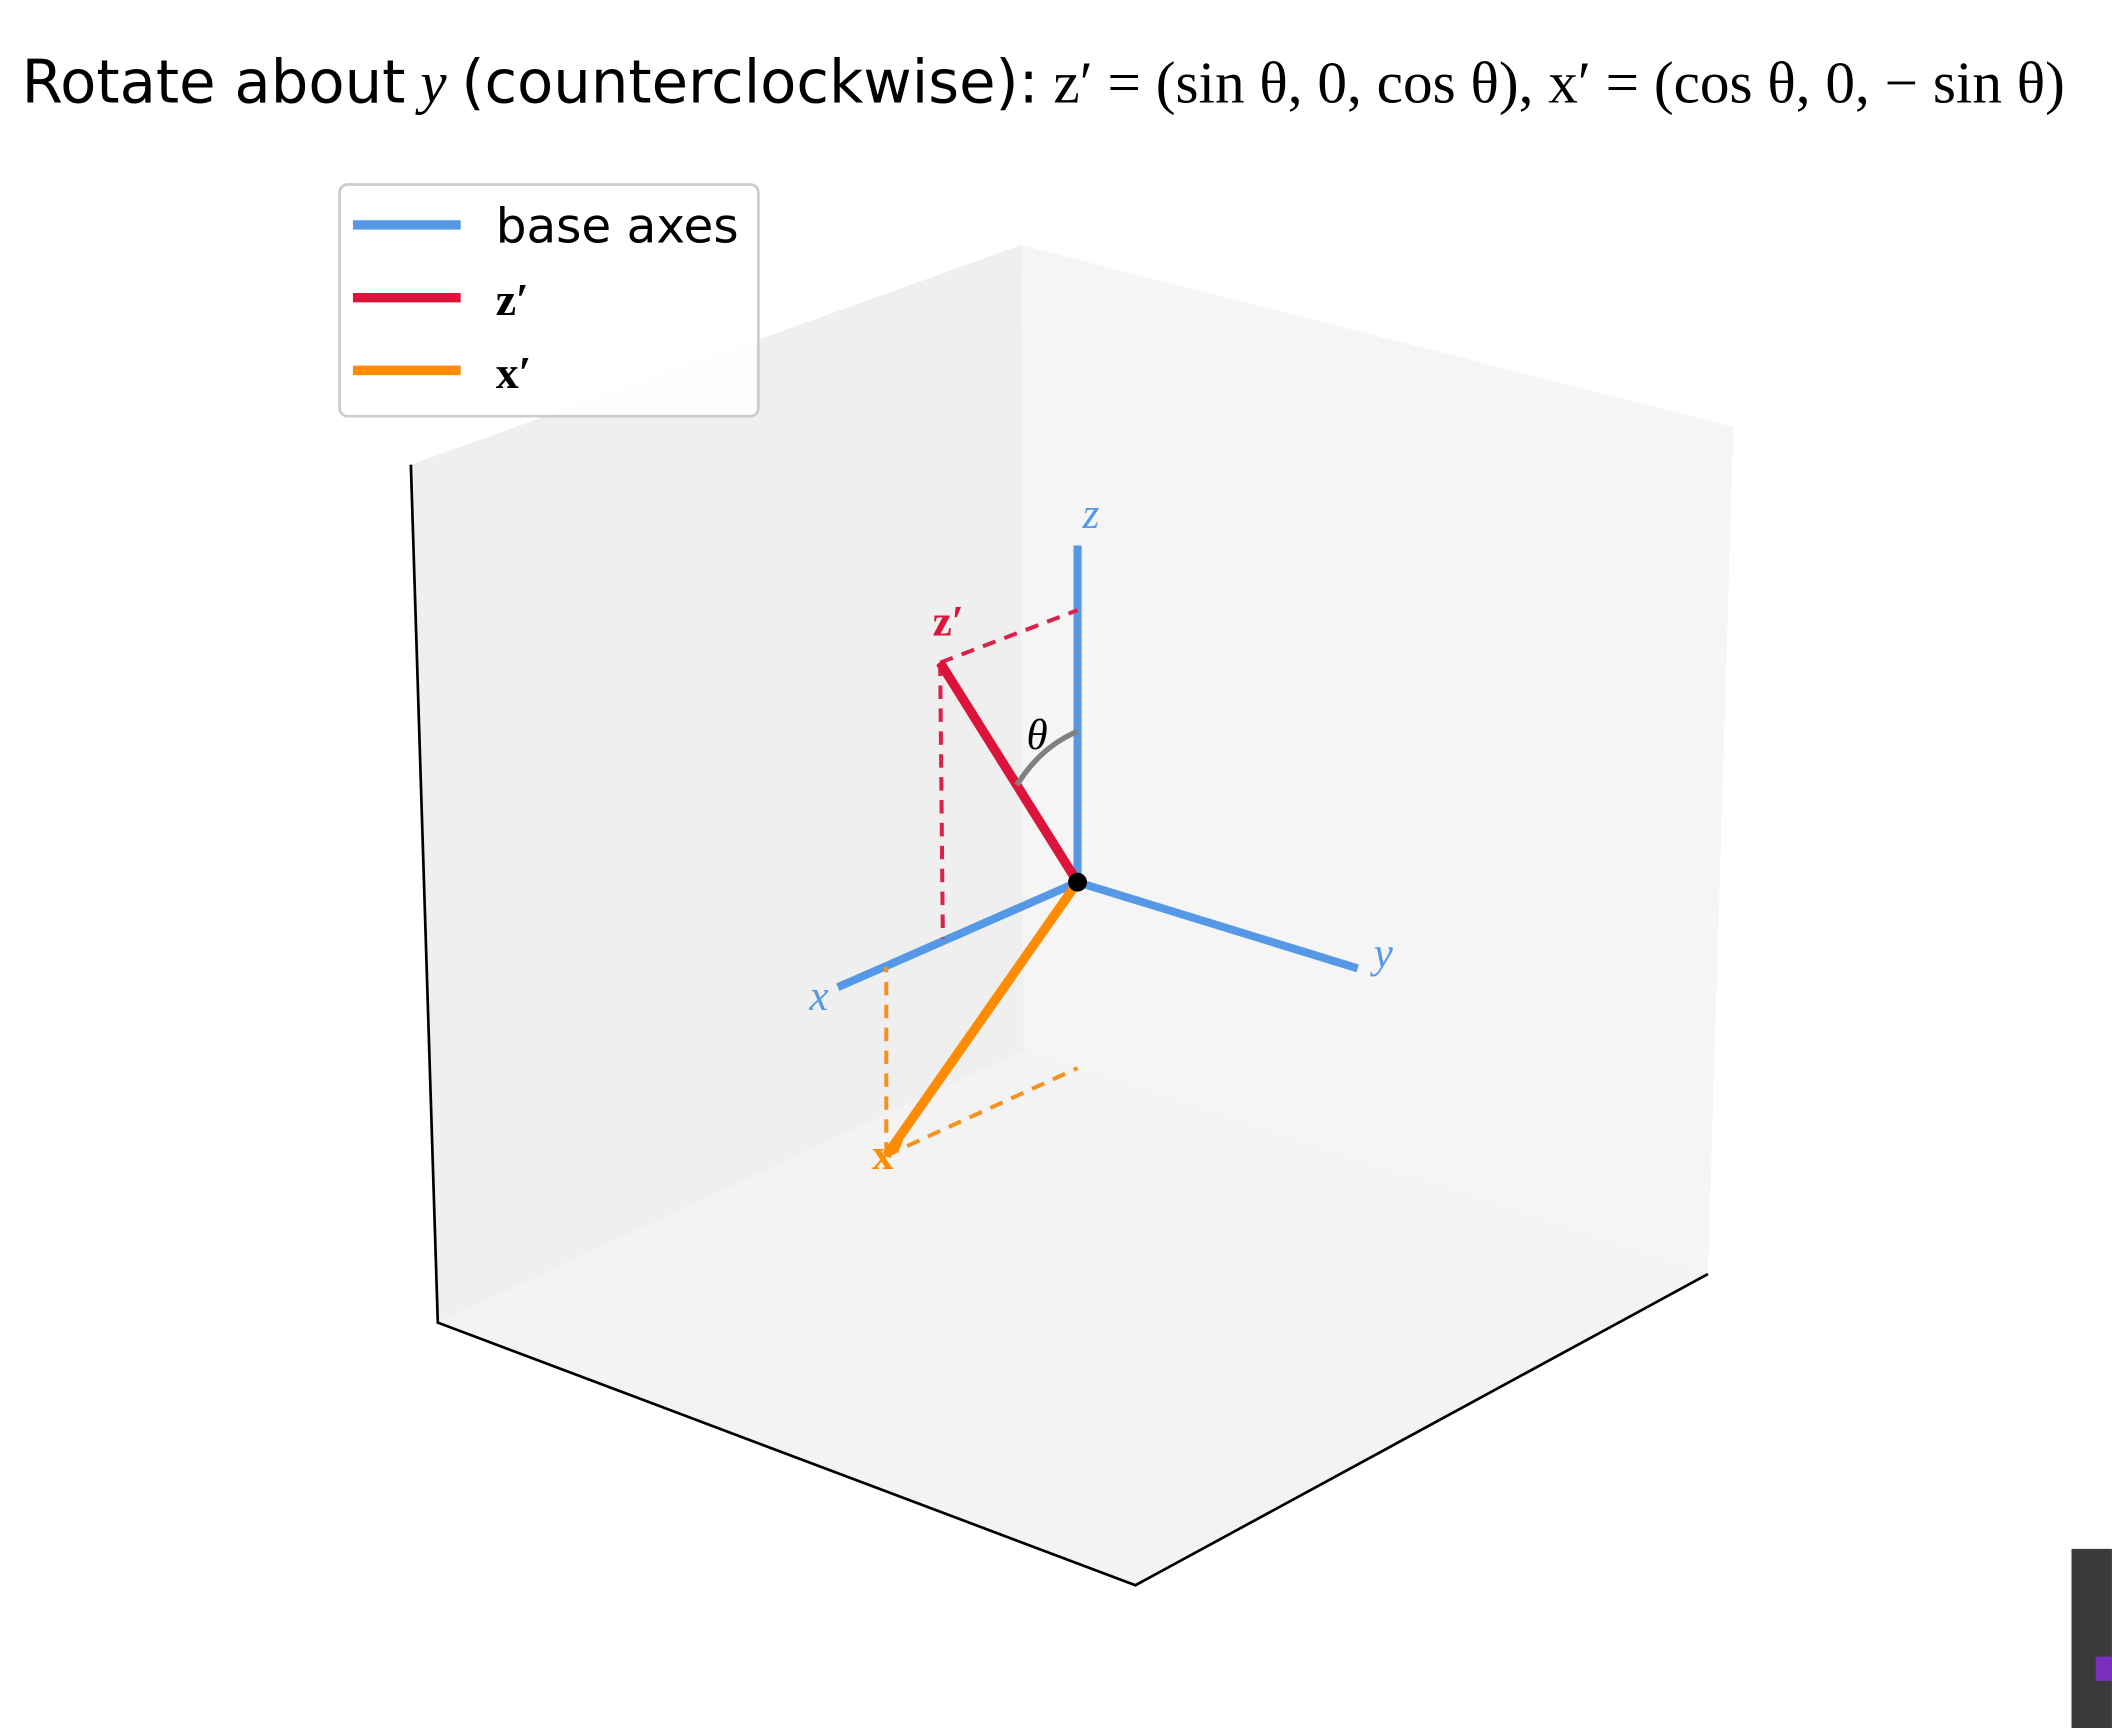  I want to click on theta-label: θ, so click(1037, 735).